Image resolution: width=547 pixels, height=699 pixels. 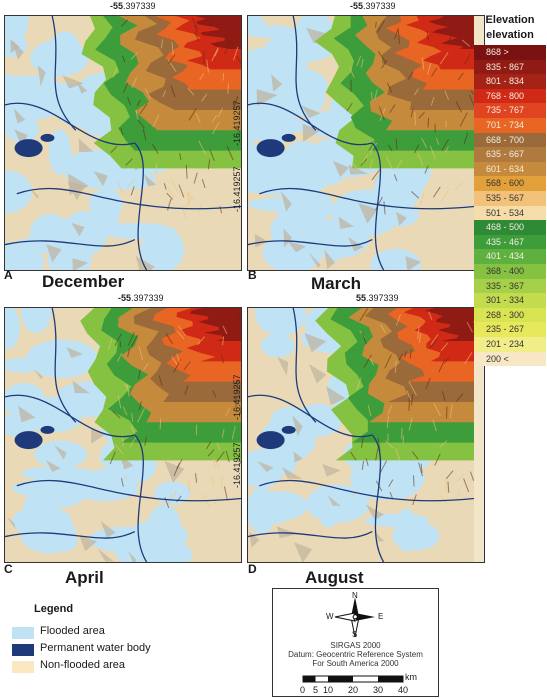 I want to click on legend-permanent-water-swatch, so click(x=23, y=650).